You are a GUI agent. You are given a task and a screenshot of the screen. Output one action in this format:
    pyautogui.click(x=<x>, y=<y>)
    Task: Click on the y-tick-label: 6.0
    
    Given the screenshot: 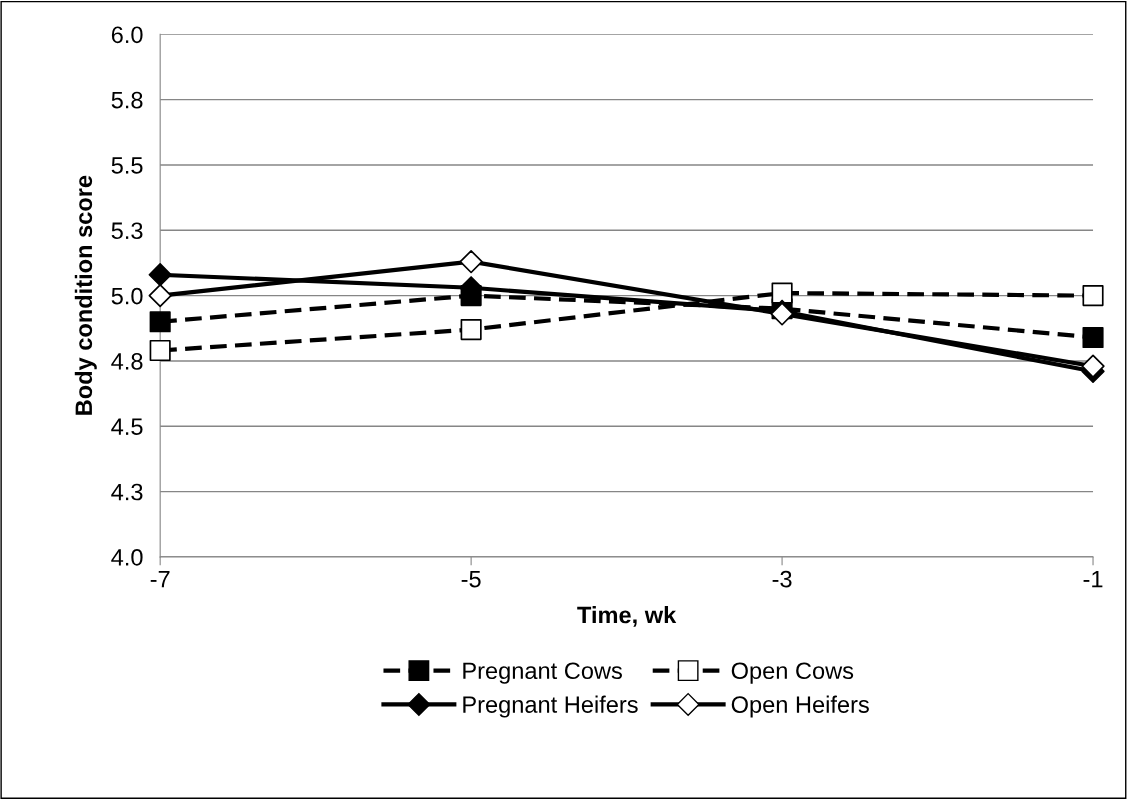 What is the action you would take?
    pyautogui.click(x=127, y=35)
    